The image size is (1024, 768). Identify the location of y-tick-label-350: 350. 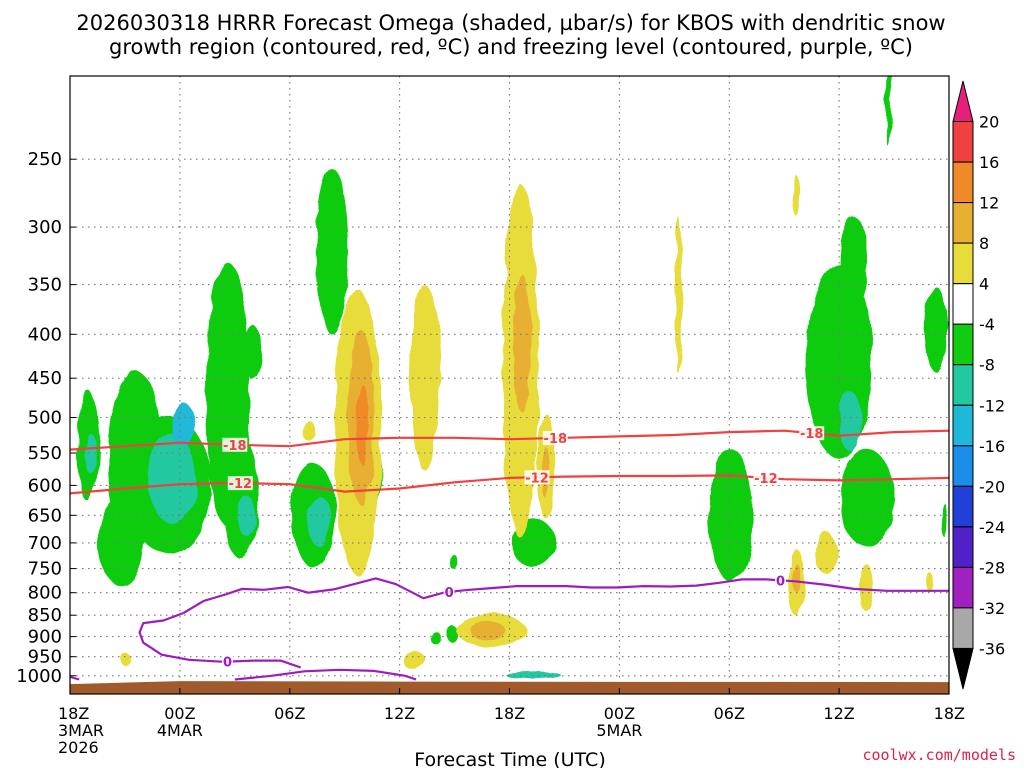
(45, 285).